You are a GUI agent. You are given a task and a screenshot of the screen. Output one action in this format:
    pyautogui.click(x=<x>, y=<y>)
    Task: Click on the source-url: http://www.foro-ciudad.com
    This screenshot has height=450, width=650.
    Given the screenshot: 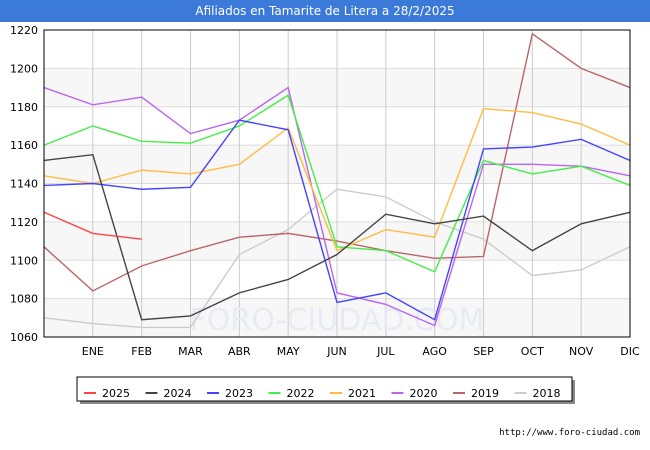 What is the action you would take?
    pyautogui.click(x=569, y=433)
    